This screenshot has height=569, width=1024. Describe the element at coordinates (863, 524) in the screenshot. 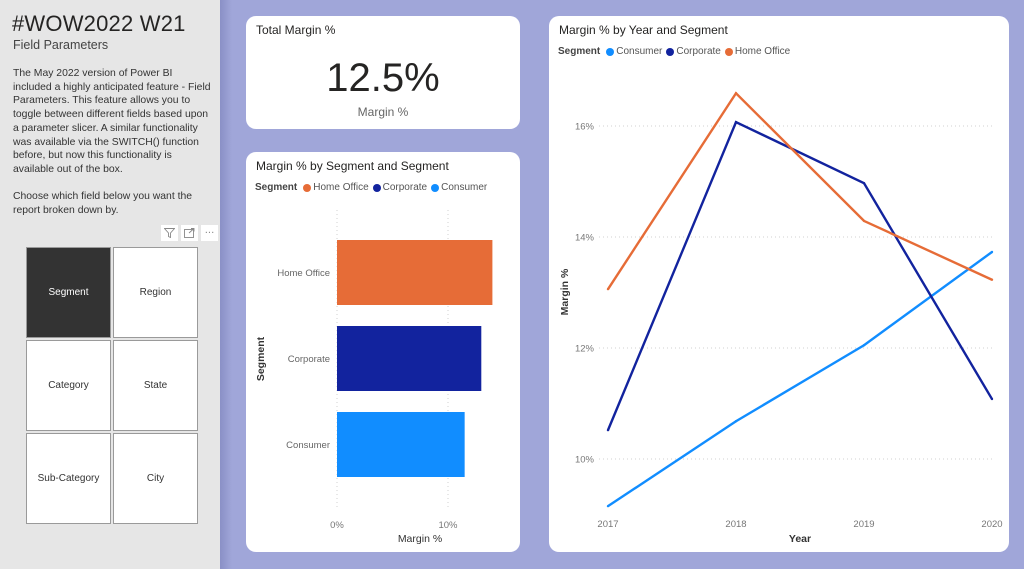

I see `x-tick-label: 2019` at that location.